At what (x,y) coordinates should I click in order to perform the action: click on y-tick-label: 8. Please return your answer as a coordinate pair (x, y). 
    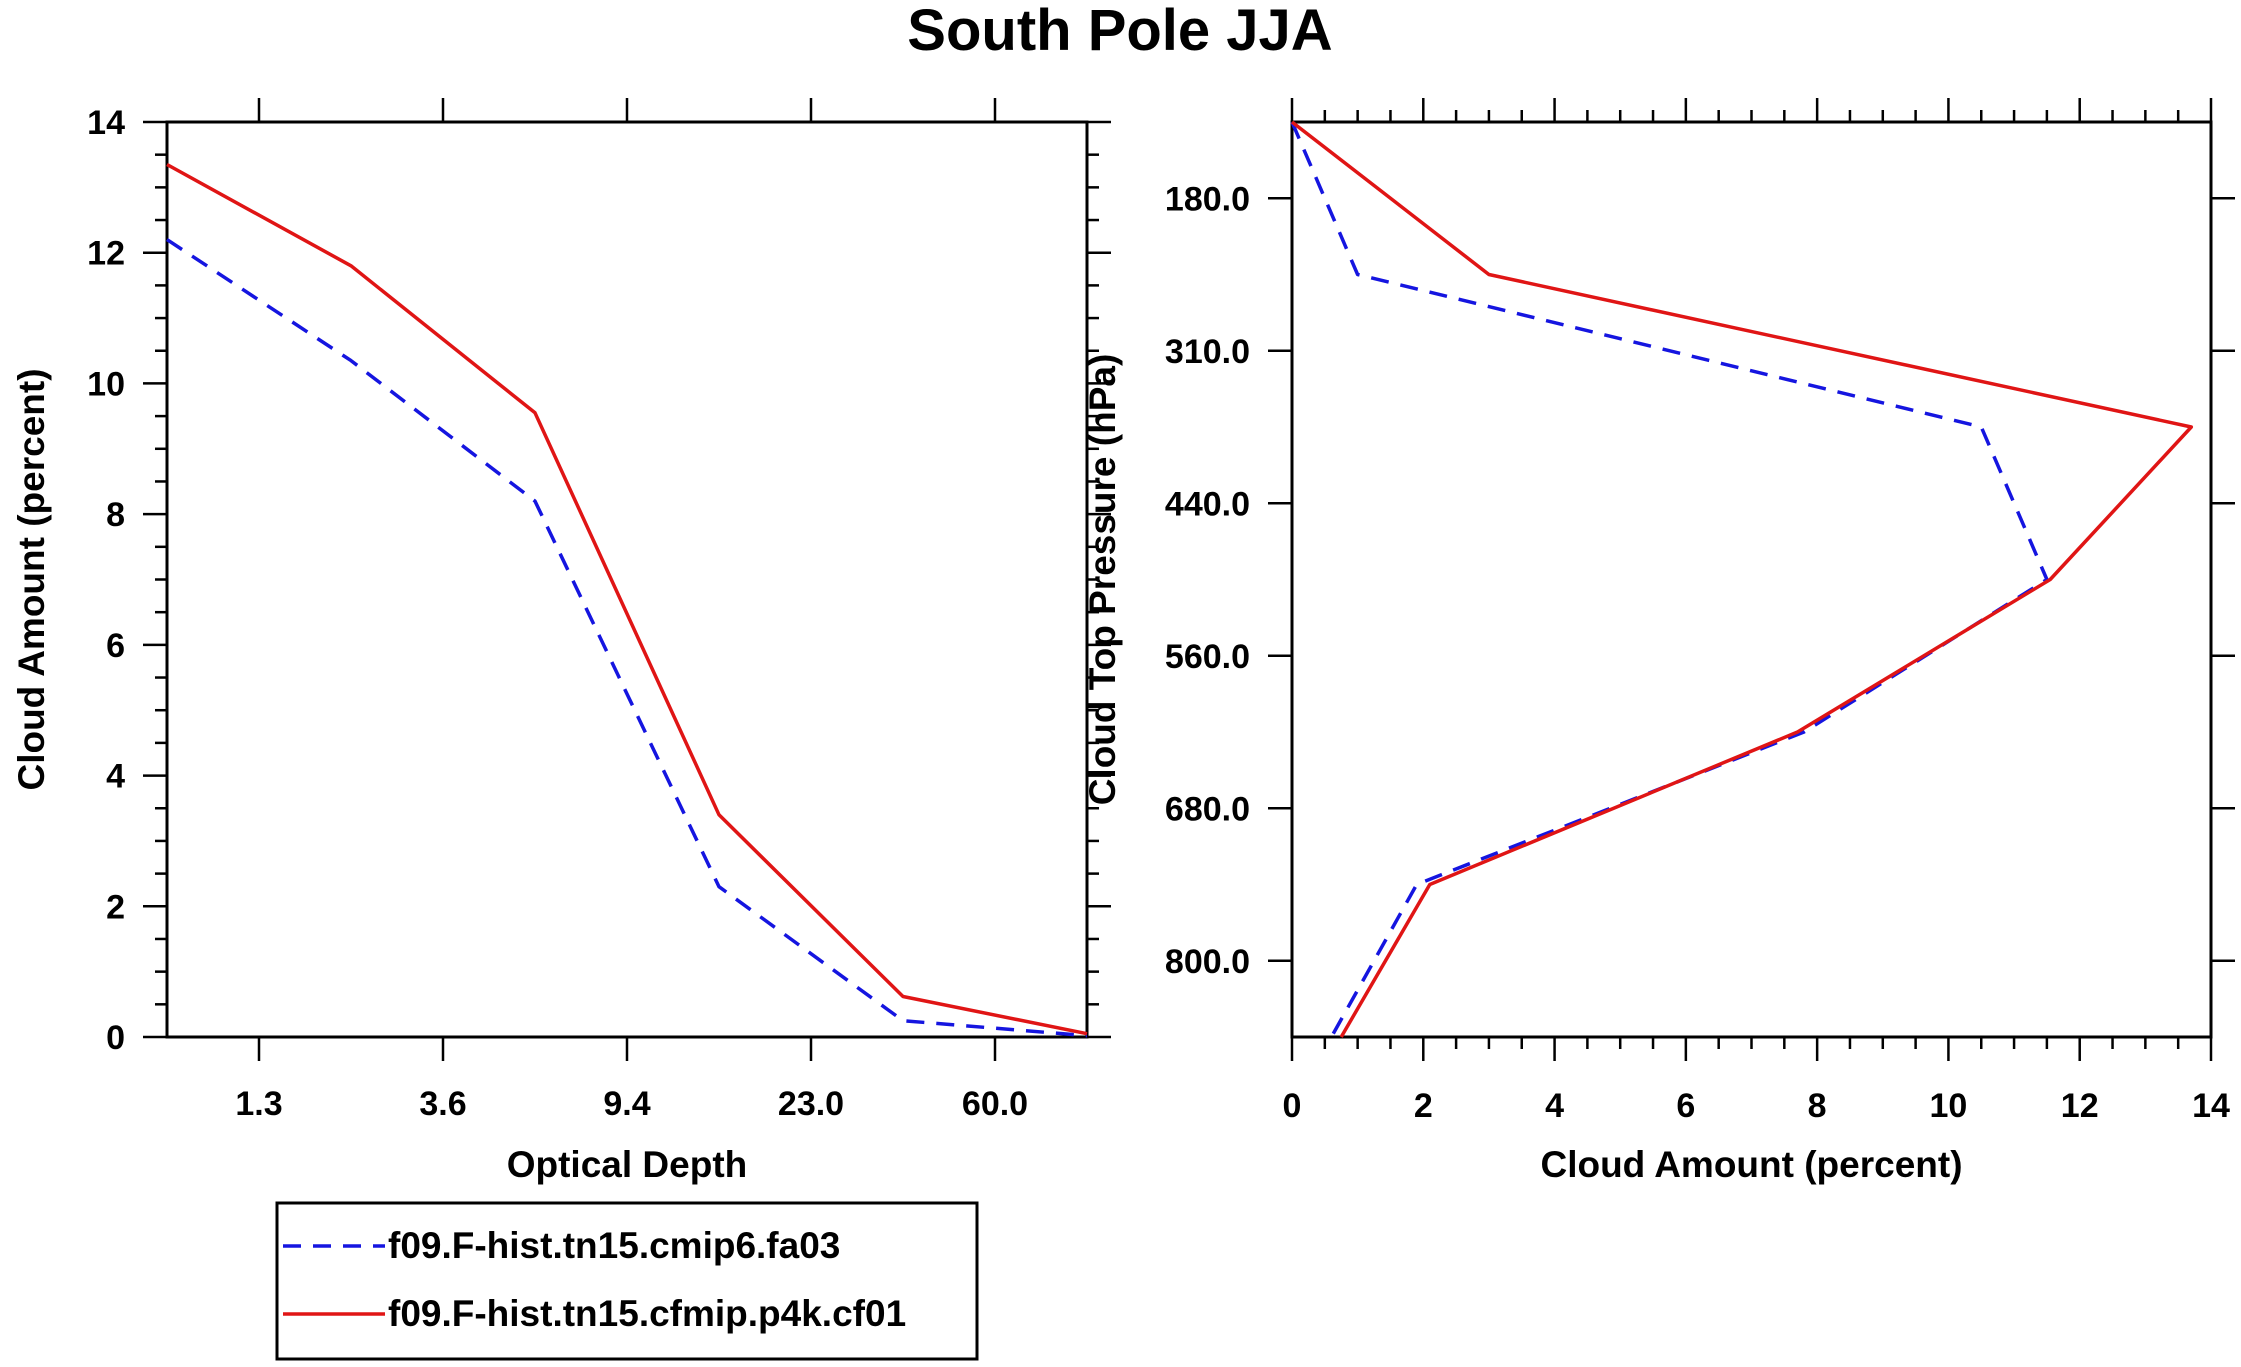
    Looking at the image, I should click on (115, 515).